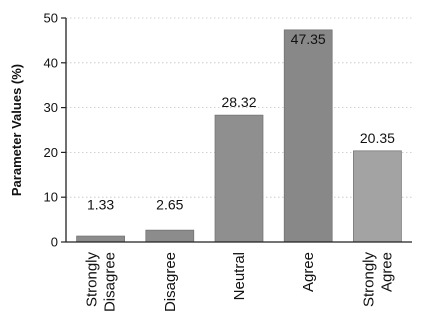  I want to click on y-tick-label: 40, so click(51, 62).